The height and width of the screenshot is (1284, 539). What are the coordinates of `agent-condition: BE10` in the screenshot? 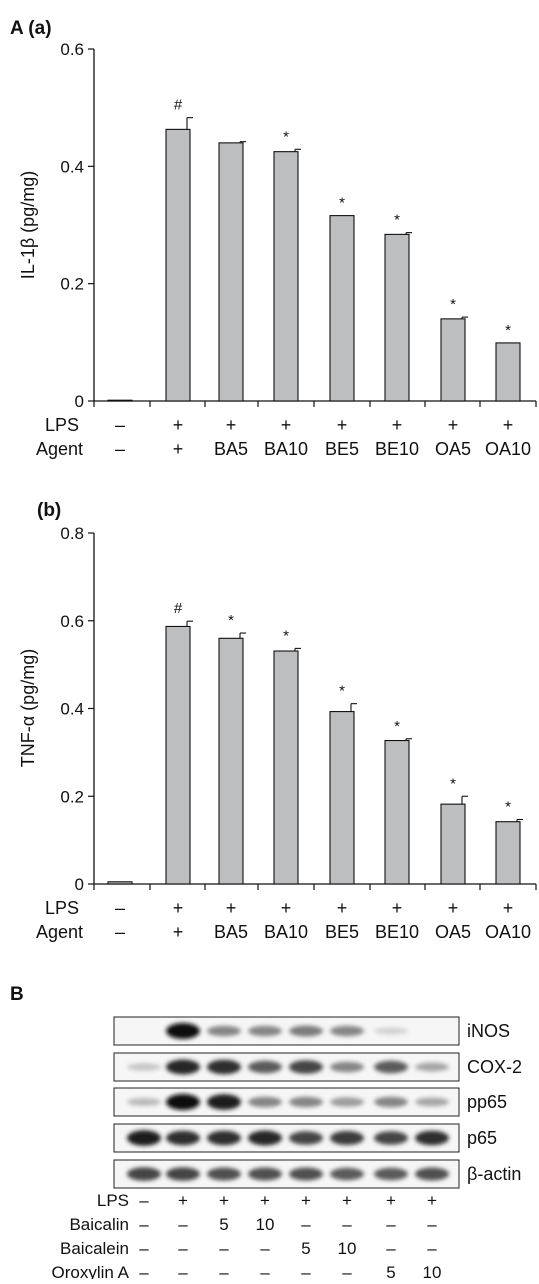 It's located at (397, 449).